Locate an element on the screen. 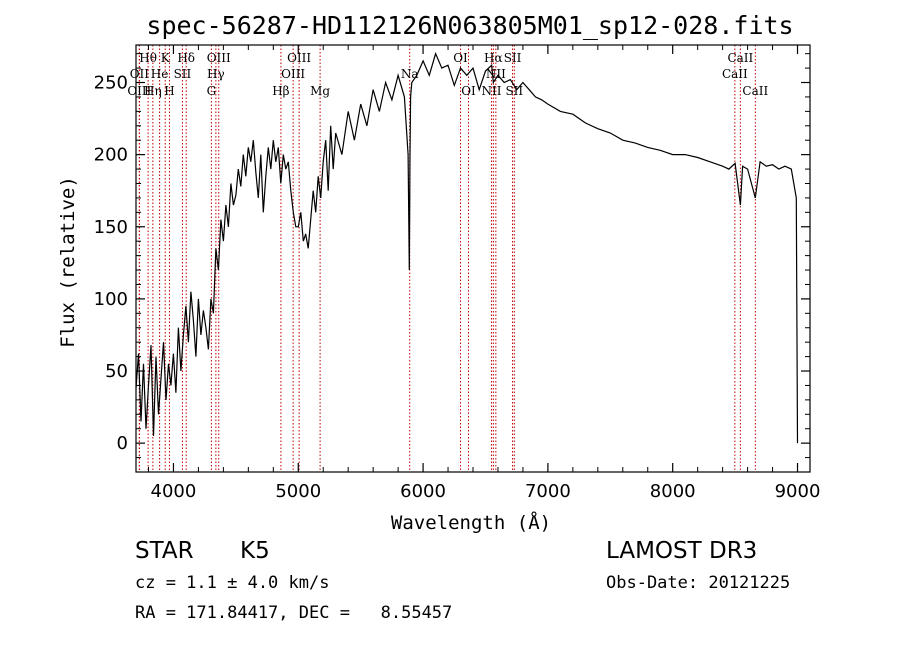  spectral-line-label: Hα is located at coordinates (493, 58).